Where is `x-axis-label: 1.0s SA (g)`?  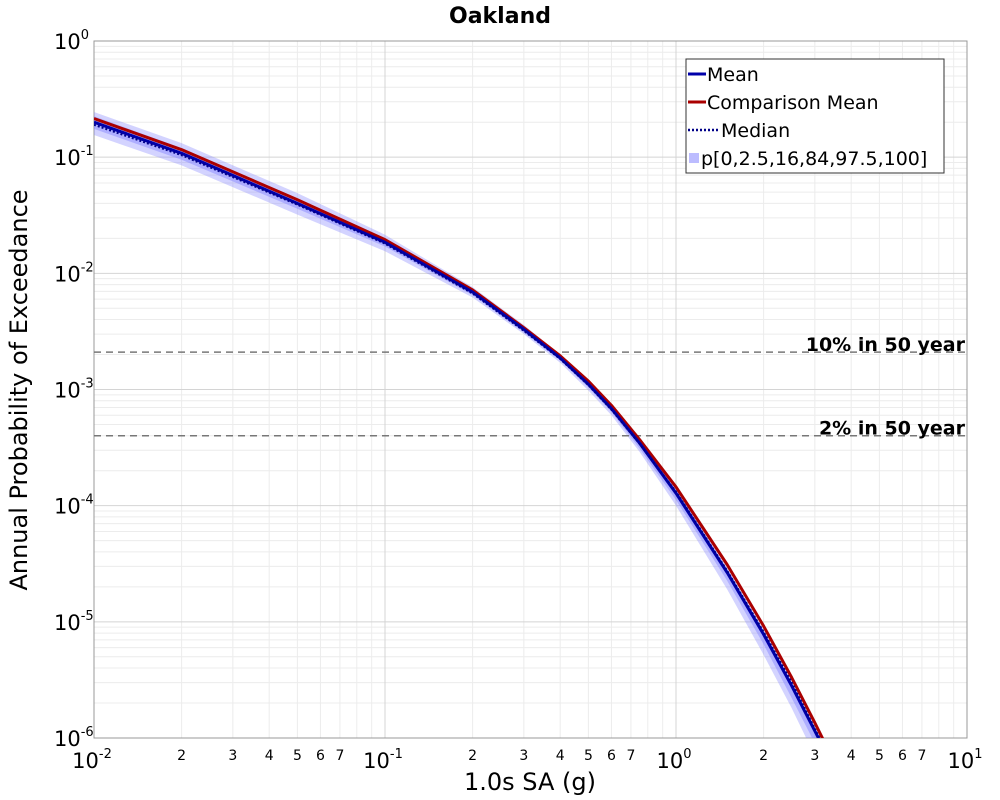
x-axis-label: 1.0s SA (g) is located at coordinates (530, 782).